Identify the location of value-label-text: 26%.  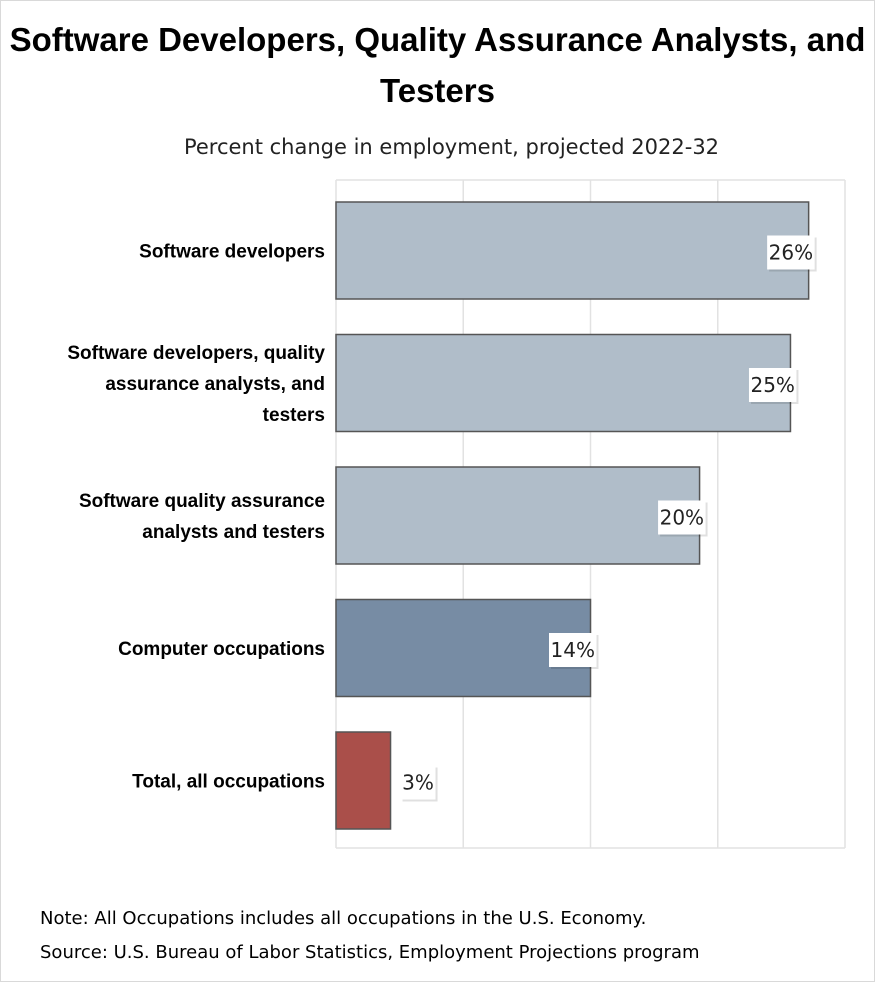
(791, 253).